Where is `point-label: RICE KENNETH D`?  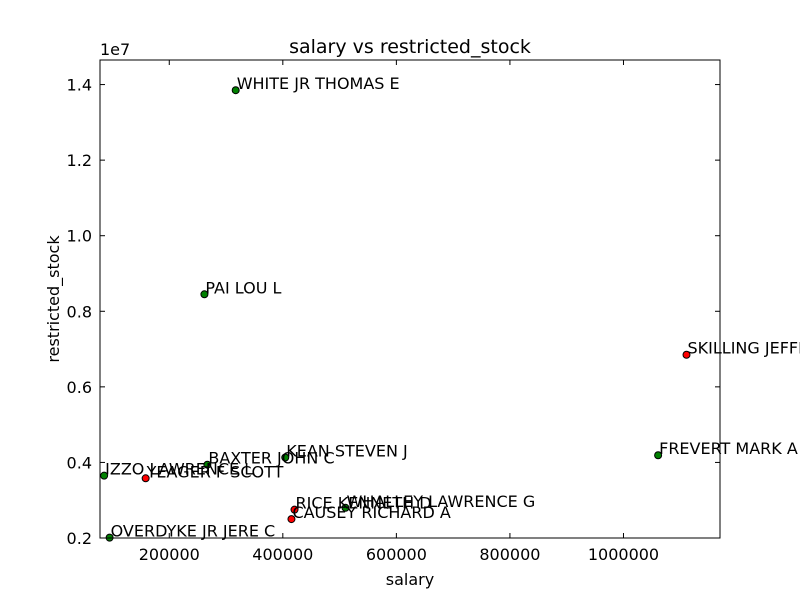 point-label: RICE KENNETH D is located at coordinates (364, 503).